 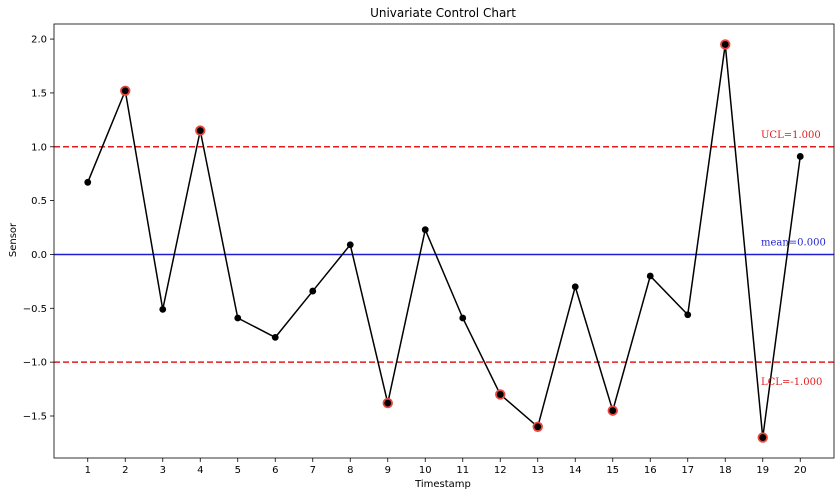 What do you see at coordinates (800, 470) in the screenshot?
I see `x-tick-label-19: 20` at bounding box center [800, 470].